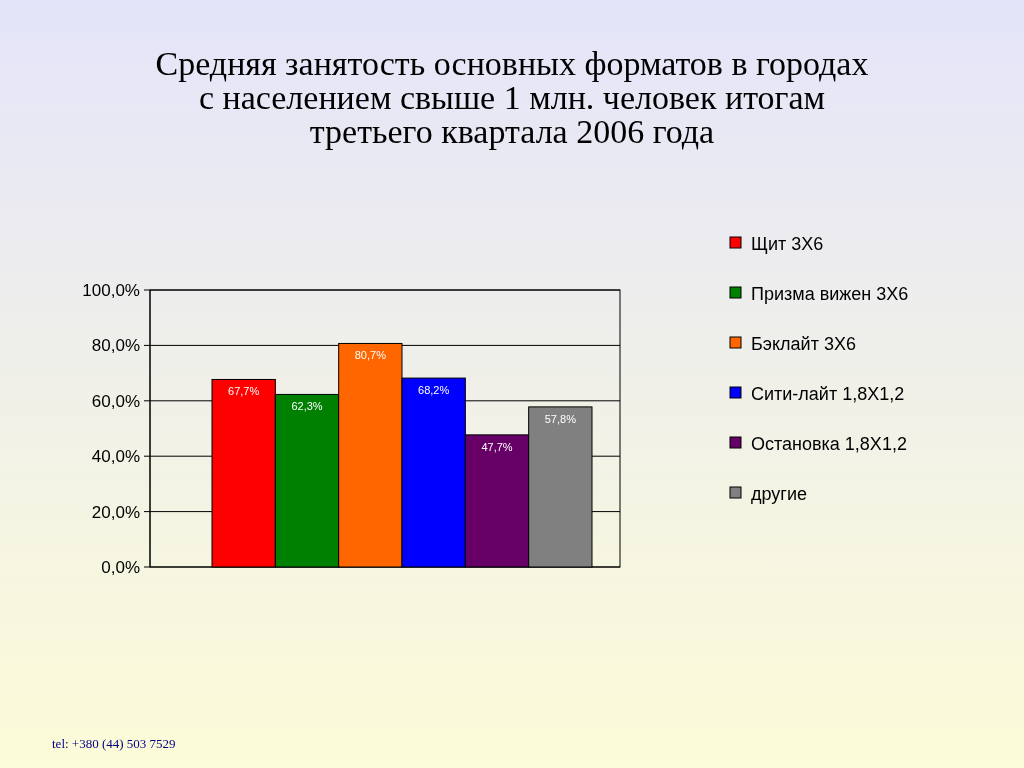 The width and height of the screenshot is (1024, 768). Describe the element at coordinates (829, 444) in the screenshot. I see `legend-label: Остановка 1,8Х1,2` at that location.